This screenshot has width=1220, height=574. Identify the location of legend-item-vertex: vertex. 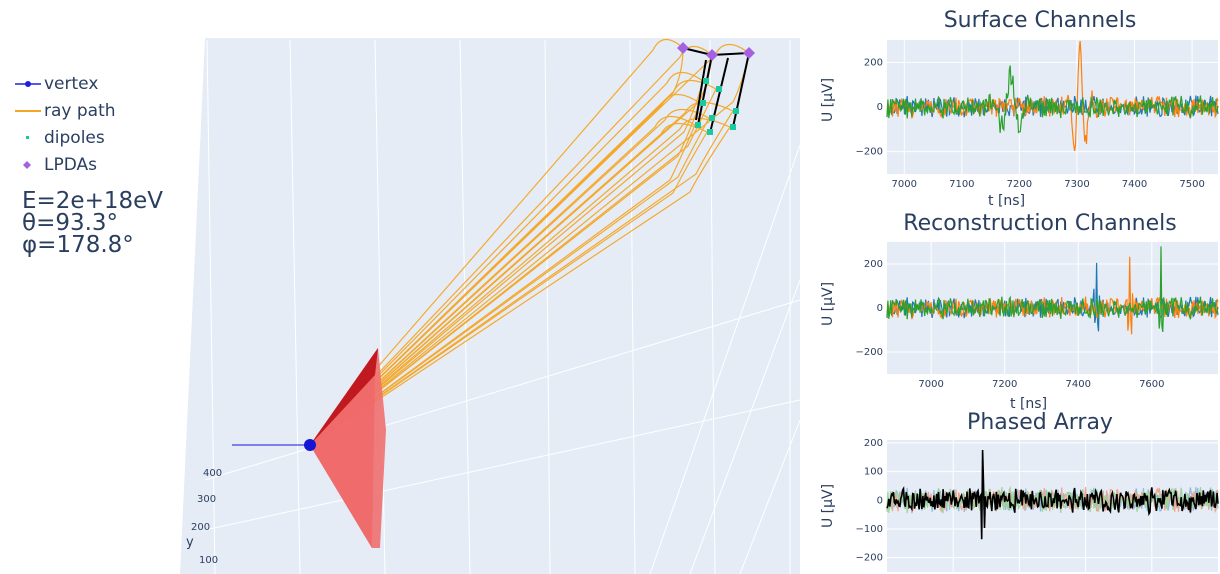
(65, 83).